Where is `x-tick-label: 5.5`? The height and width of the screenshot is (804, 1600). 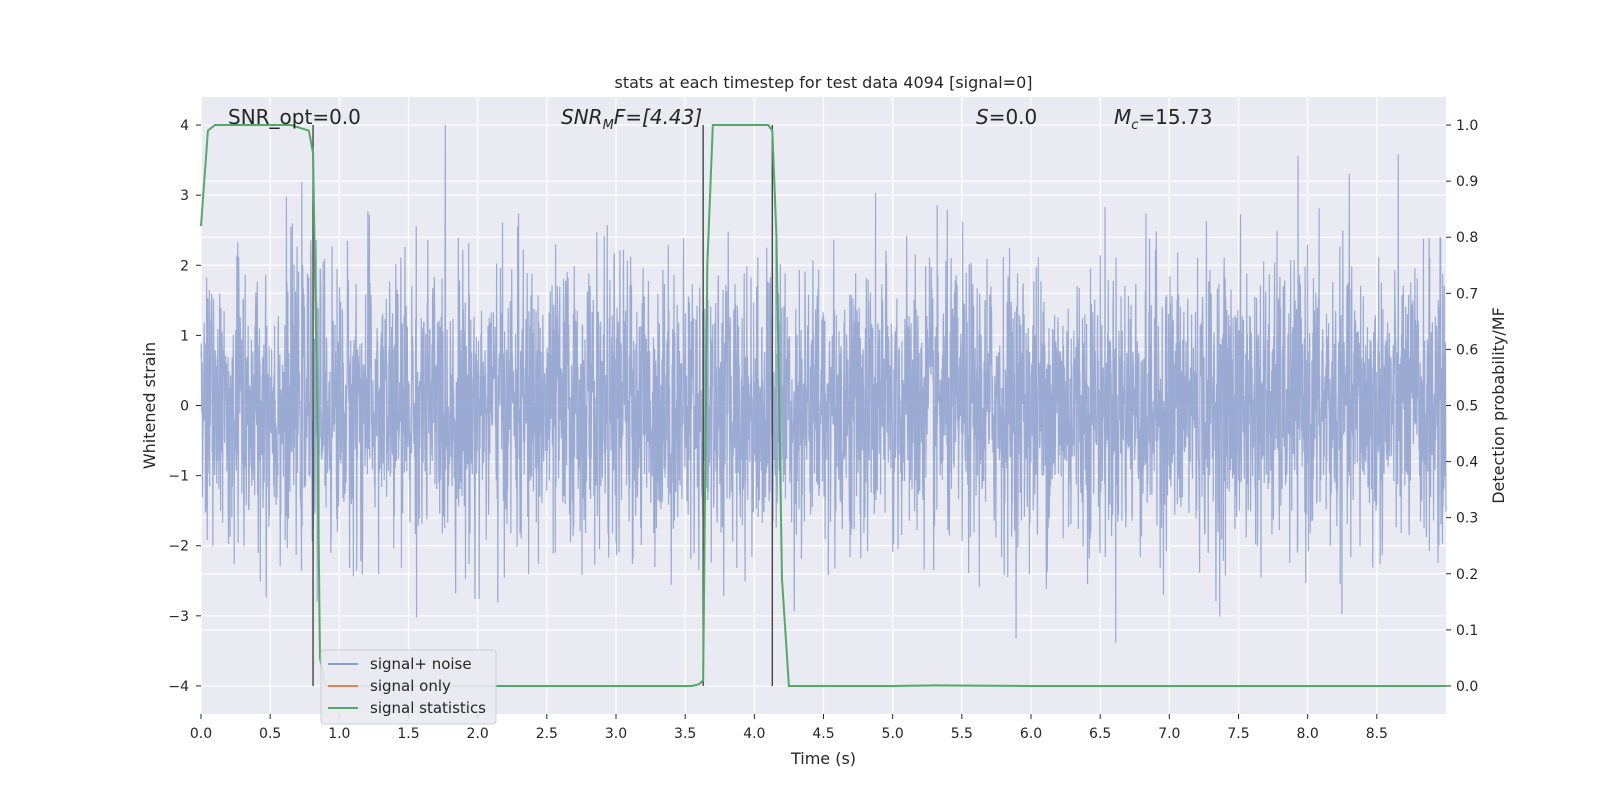
x-tick-label: 5.5 is located at coordinates (962, 734).